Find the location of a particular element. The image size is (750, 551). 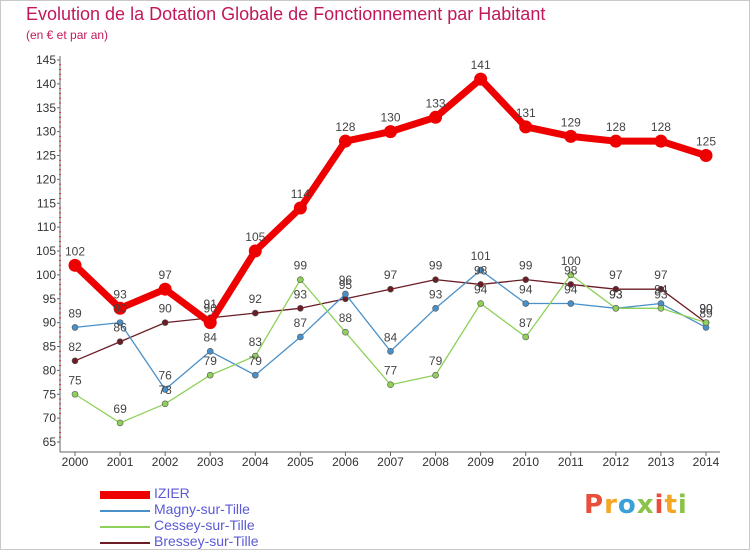

data-label: 128 is located at coordinates (616, 127).